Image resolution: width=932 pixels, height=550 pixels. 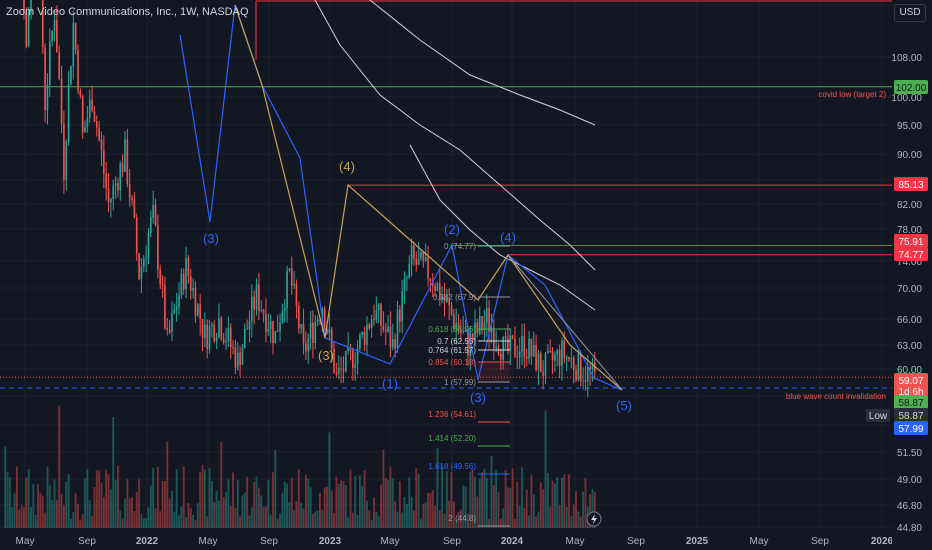 What do you see at coordinates (882, 541) in the screenshot?
I see `x-tick-label: 2026` at bounding box center [882, 541].